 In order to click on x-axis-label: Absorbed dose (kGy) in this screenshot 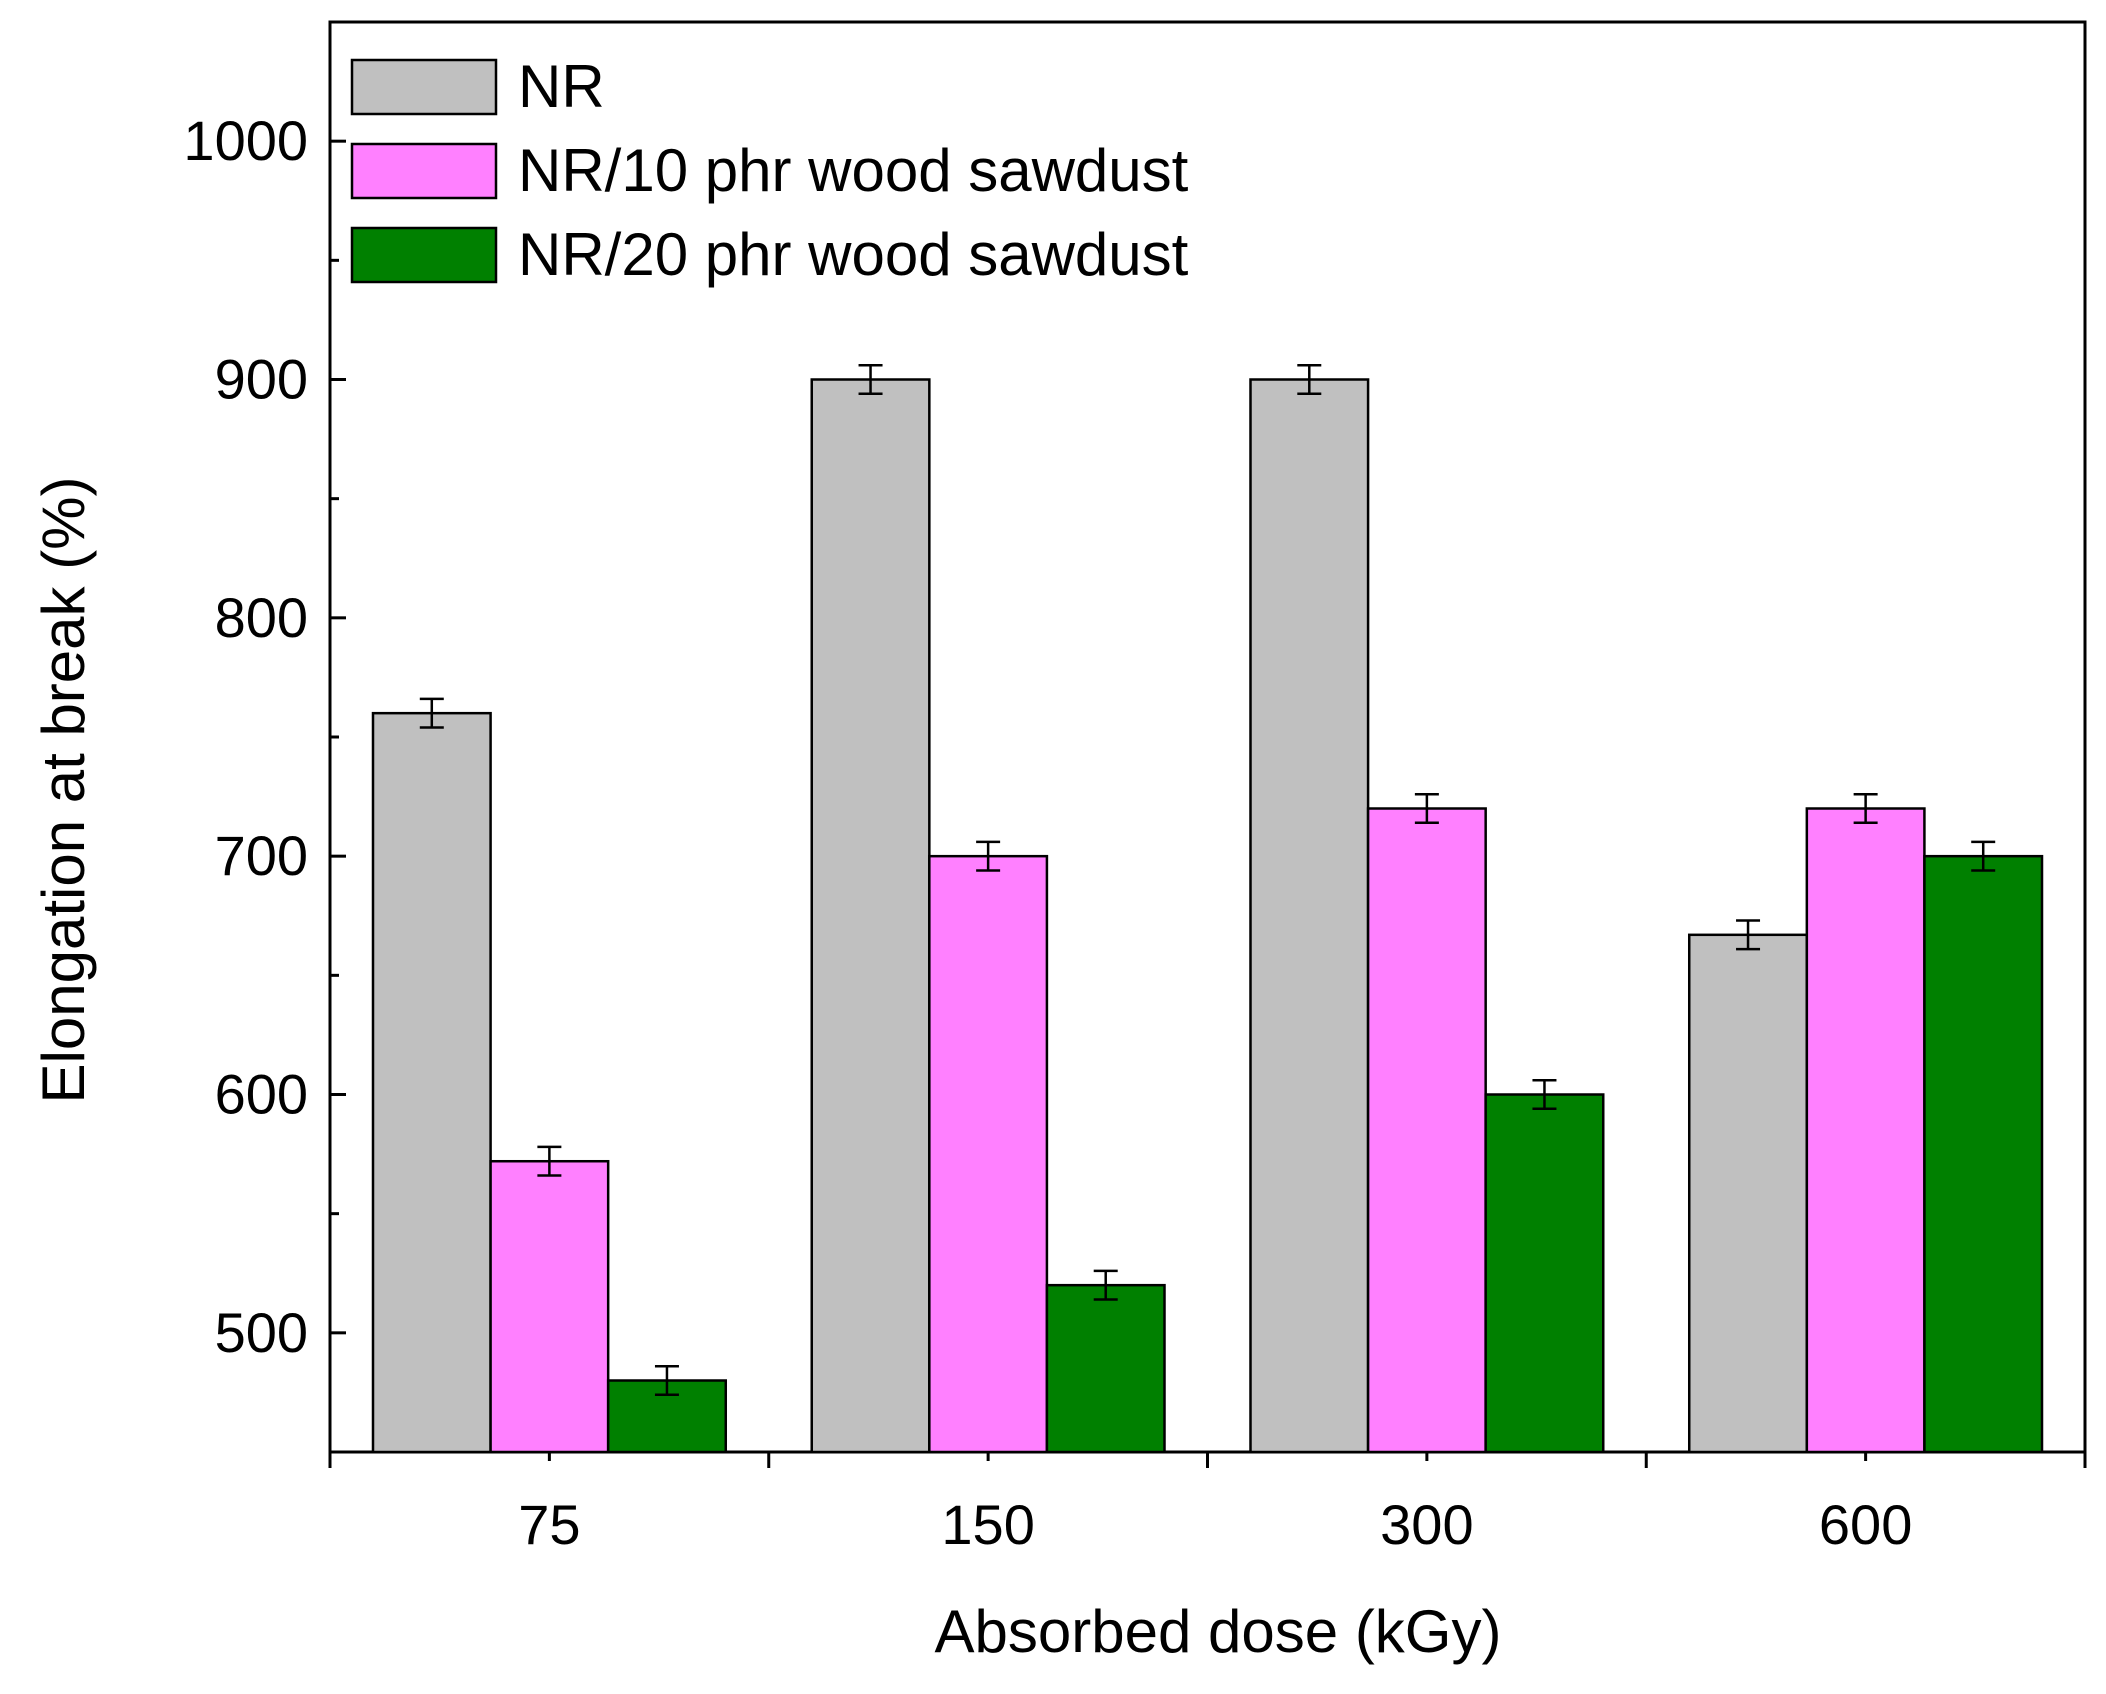, I will do `click(1218, 1631)`.